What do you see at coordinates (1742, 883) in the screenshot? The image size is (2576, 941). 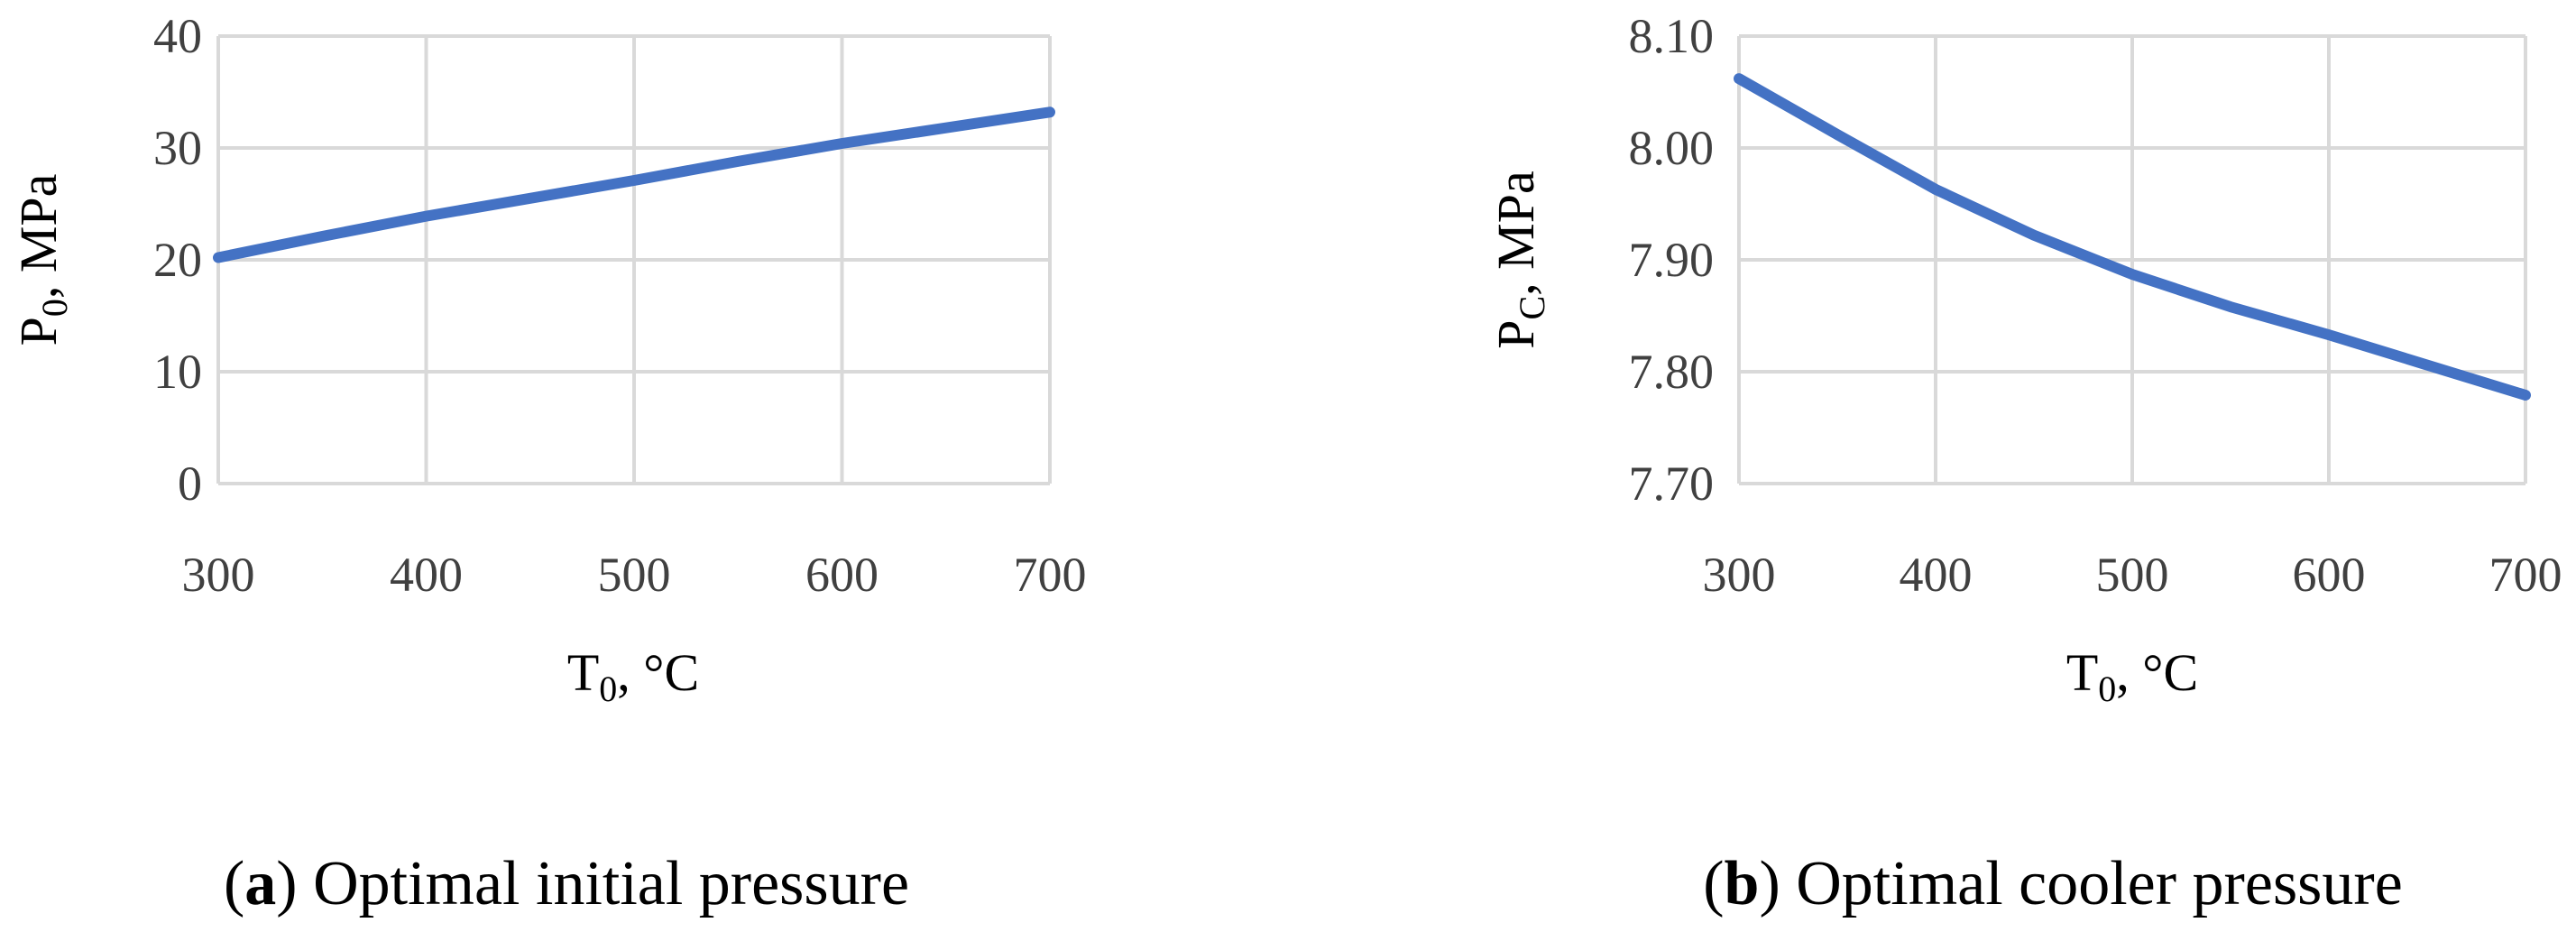 I see `caption-letter: b` at bounding box center [1742, 883].